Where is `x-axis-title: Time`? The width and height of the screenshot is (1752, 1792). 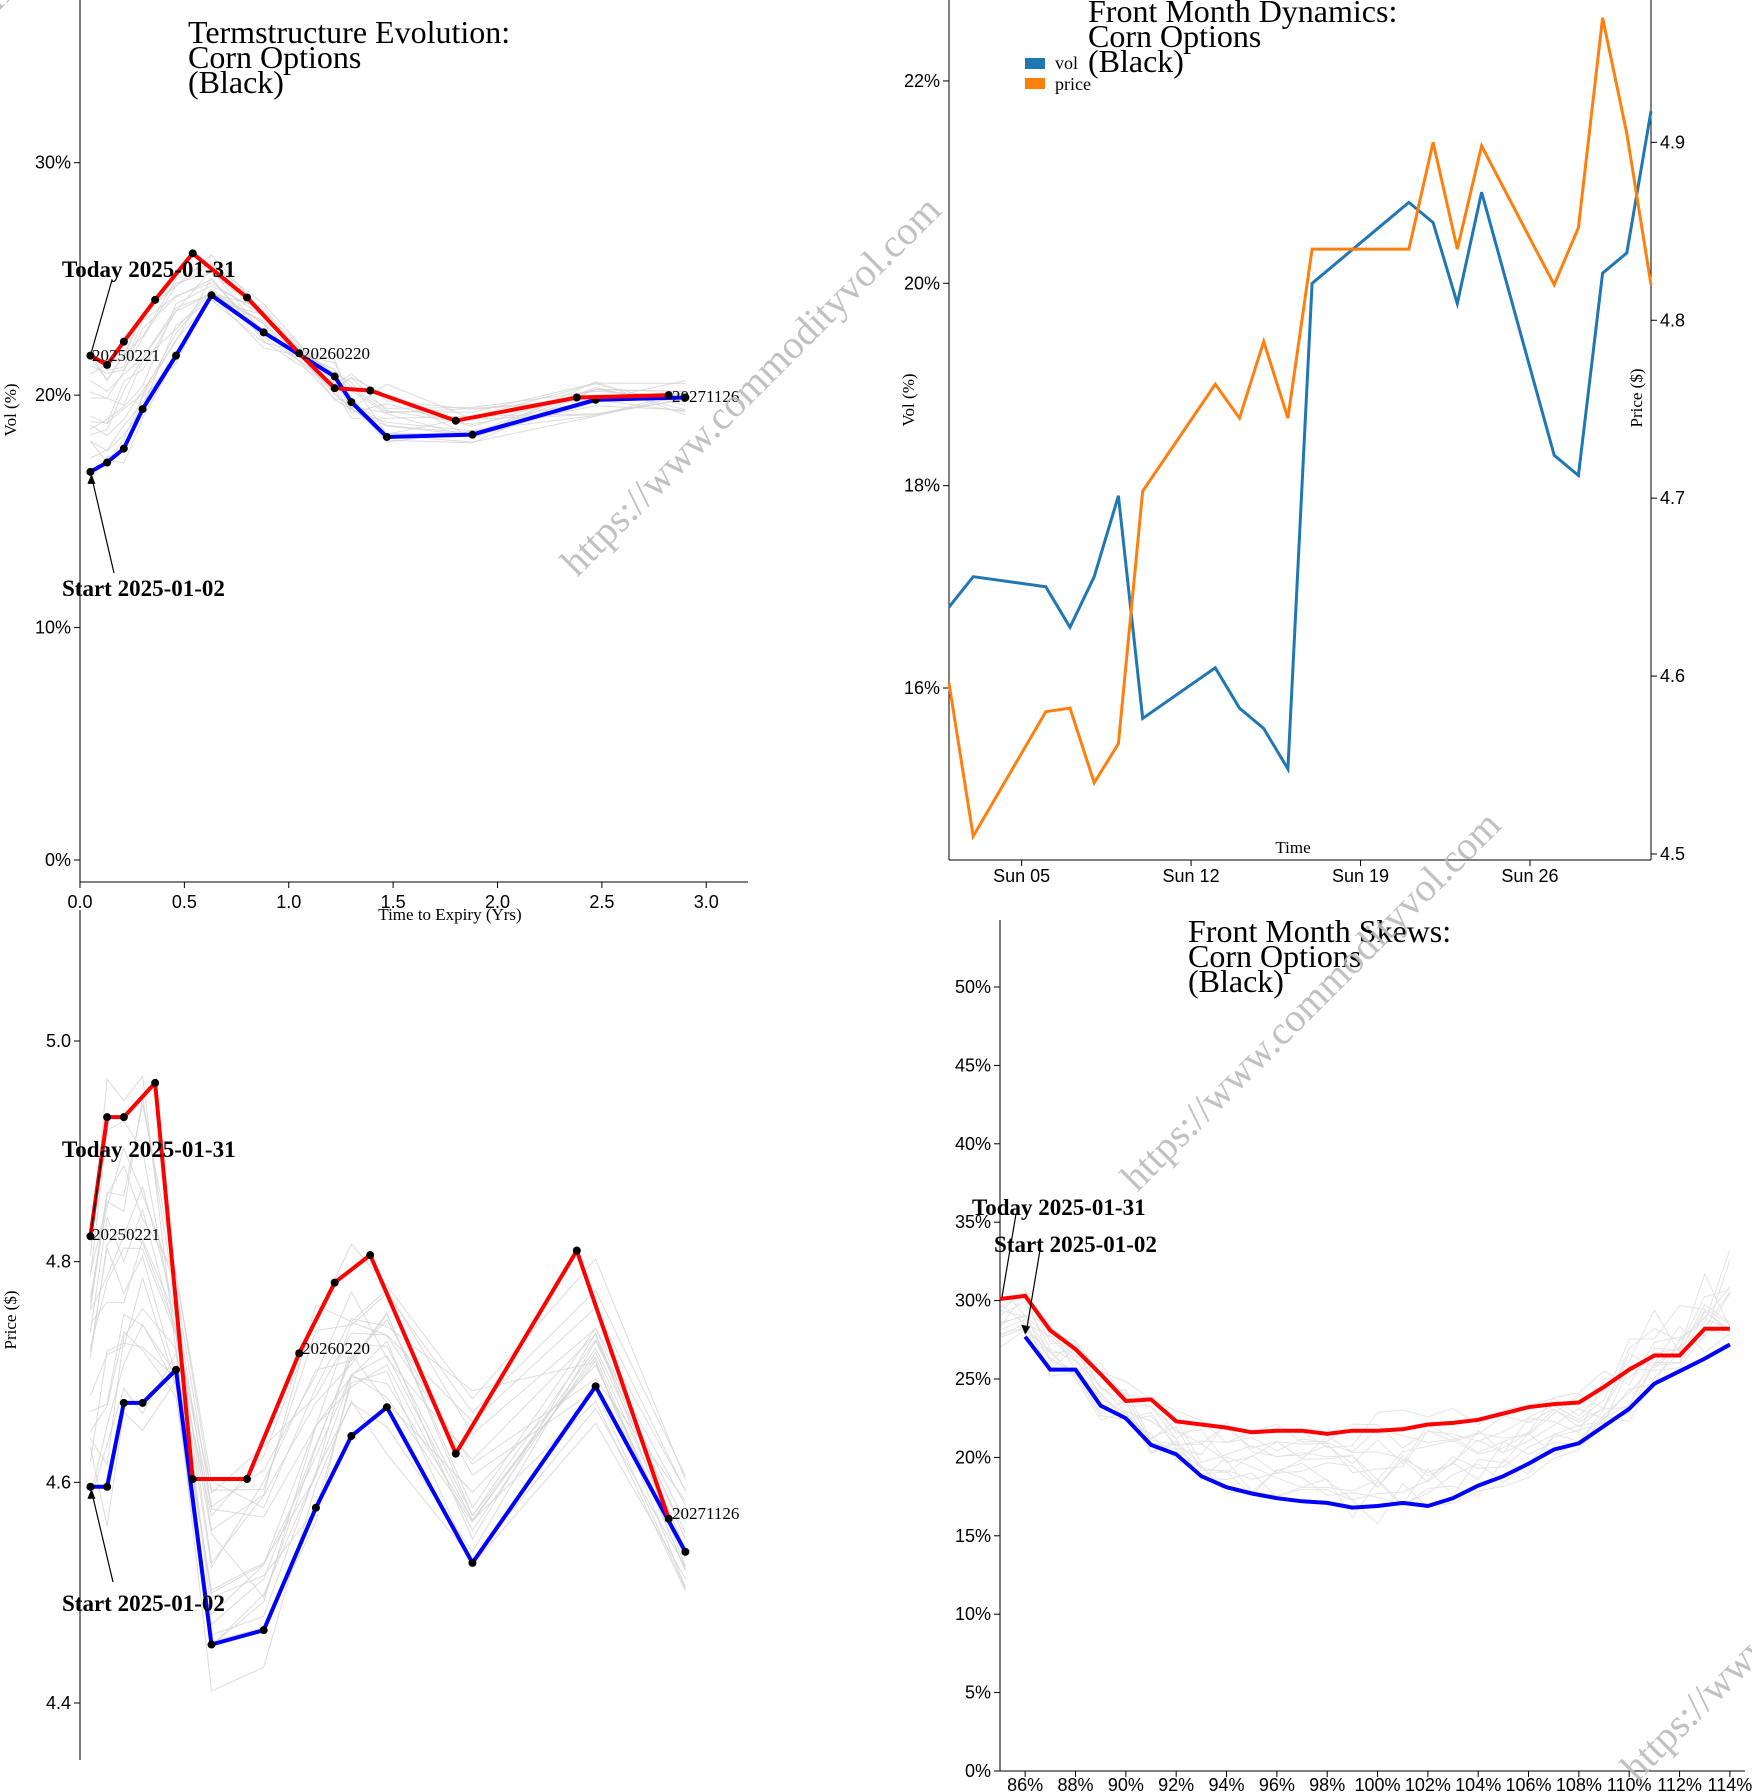
x-axis-title: Time is located at coordinates (1292, 847).